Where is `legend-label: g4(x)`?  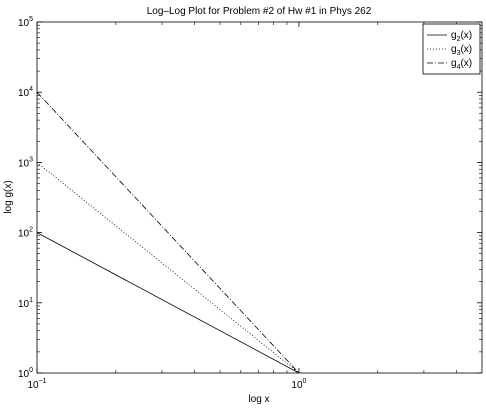 legend-label: g4(x) is located at coordinates (461, 64).